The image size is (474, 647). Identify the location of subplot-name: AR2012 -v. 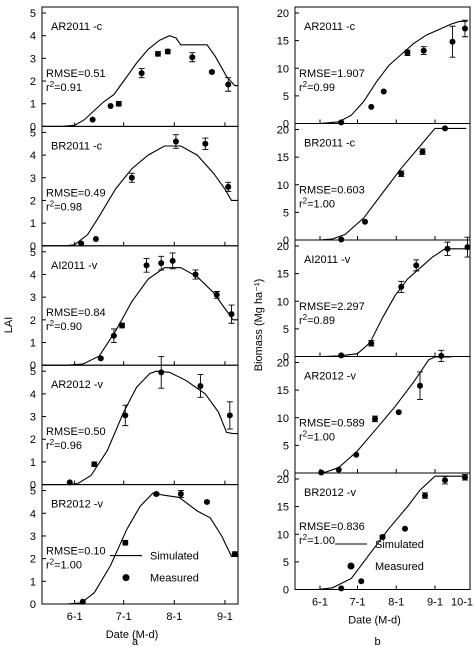
(77, 385).